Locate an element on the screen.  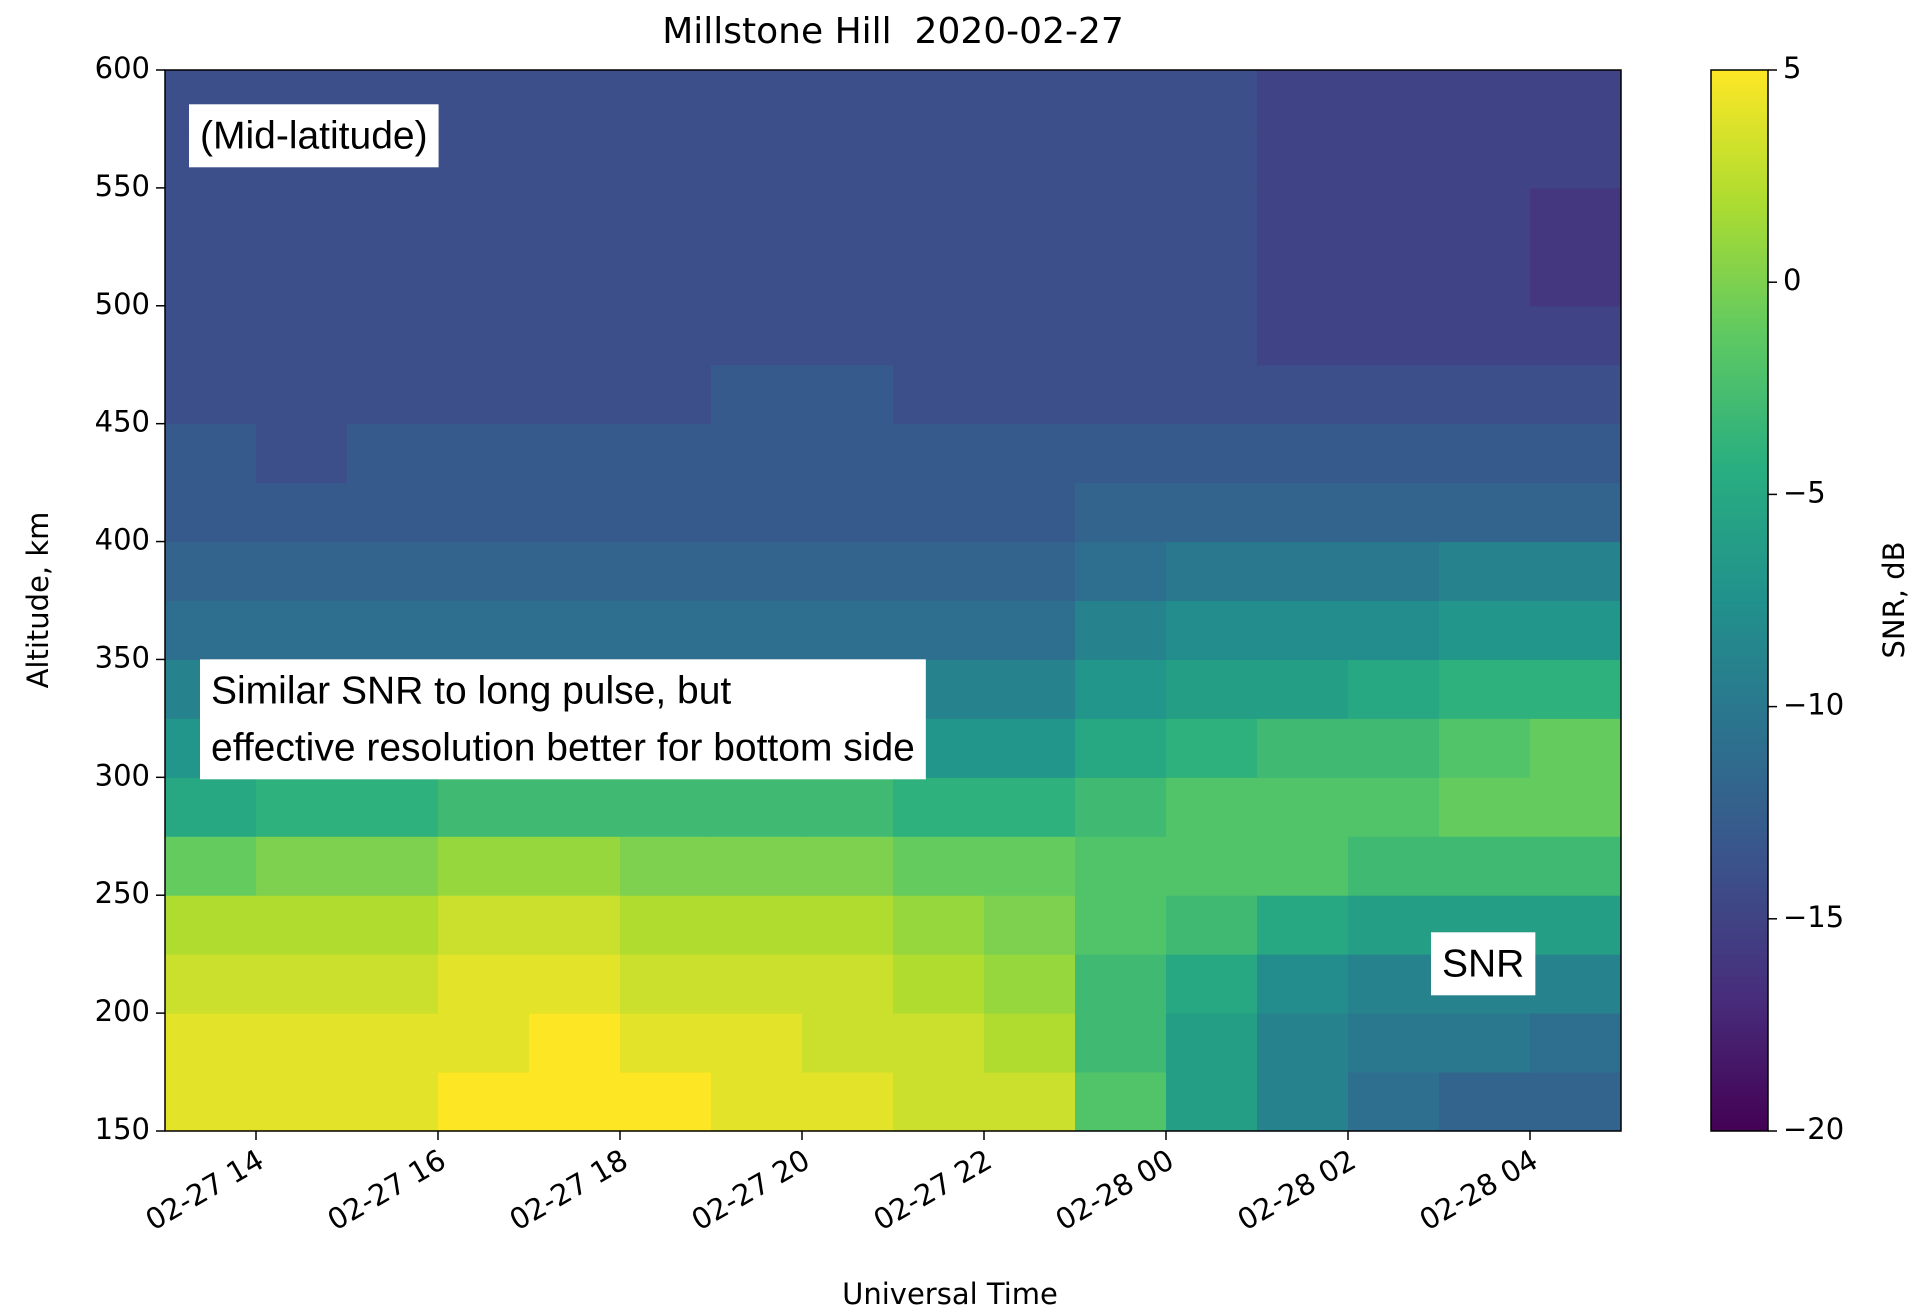
colorbar-tick-label: −10 is located at coordinates (1813, 705).